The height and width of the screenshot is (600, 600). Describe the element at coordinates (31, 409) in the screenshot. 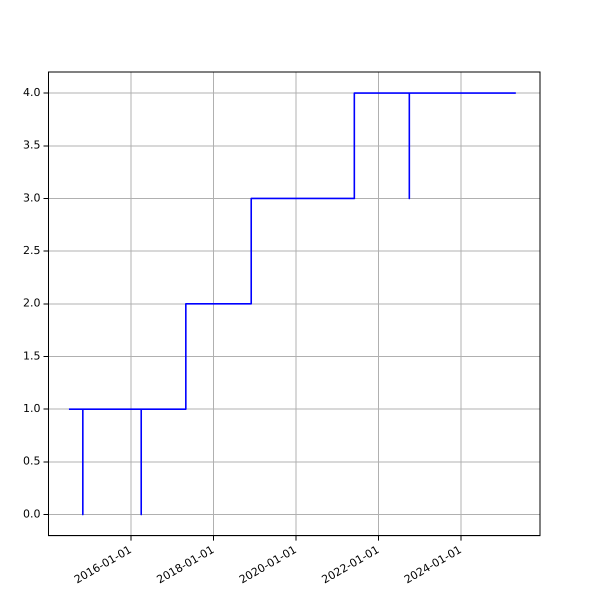

I see `y-tick-label: 1.0` at that location.